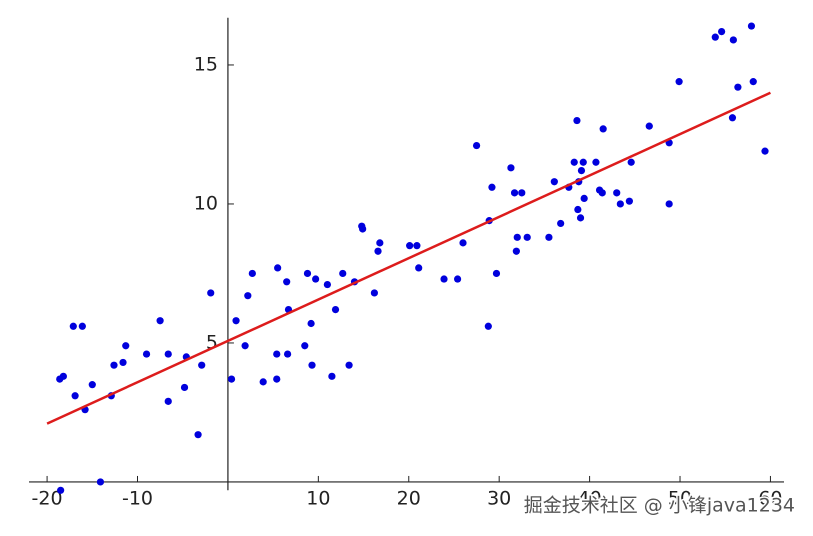 This screenshot has width=813, height=536. Describe the element at coordinates (770, 498) in the screenshot. I see `x-tick-label: 60` at that location.